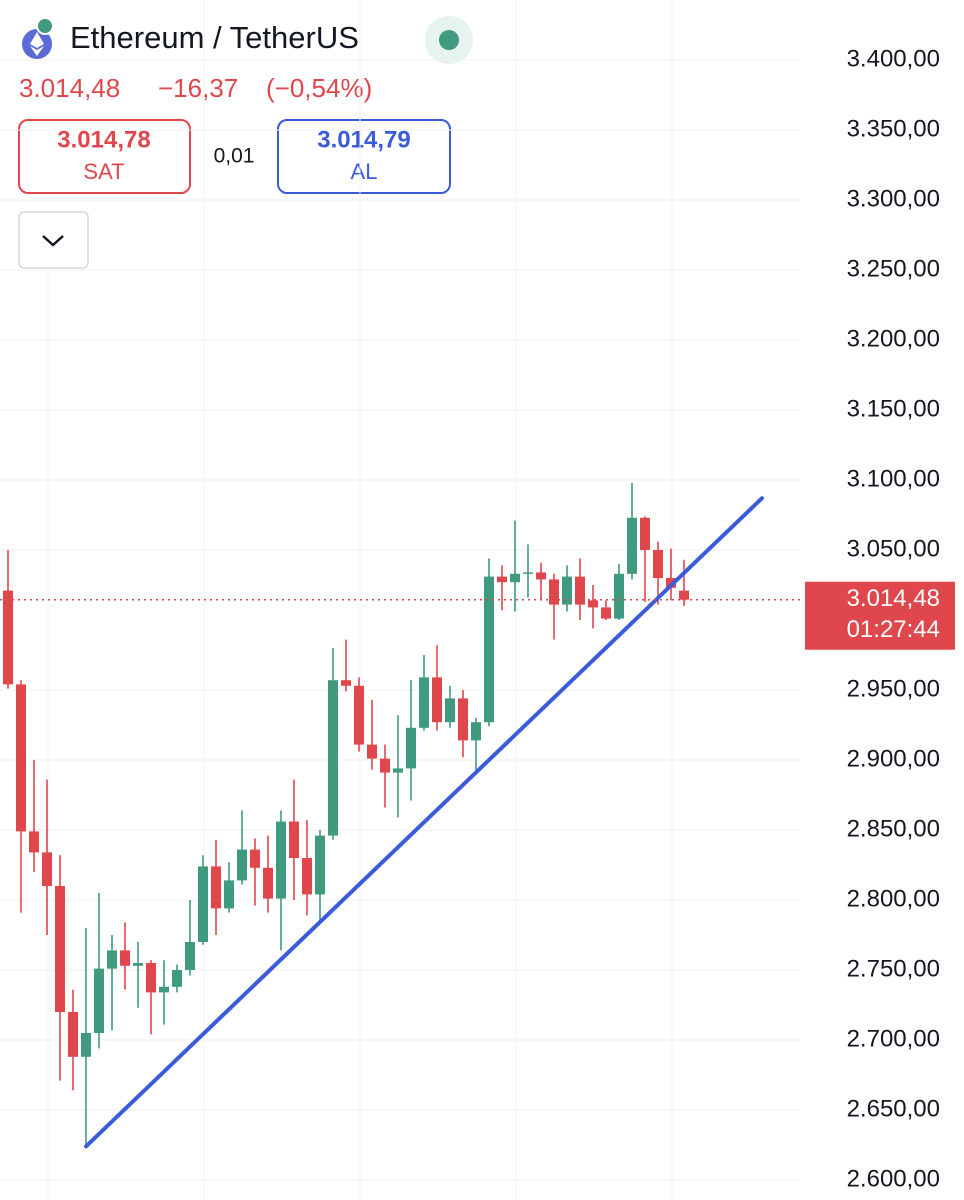 The height and width of the screenshot is (1200, 964). Describe the element at coordinates (104, 156) in the screenshot. I see `sell-button` at that location.